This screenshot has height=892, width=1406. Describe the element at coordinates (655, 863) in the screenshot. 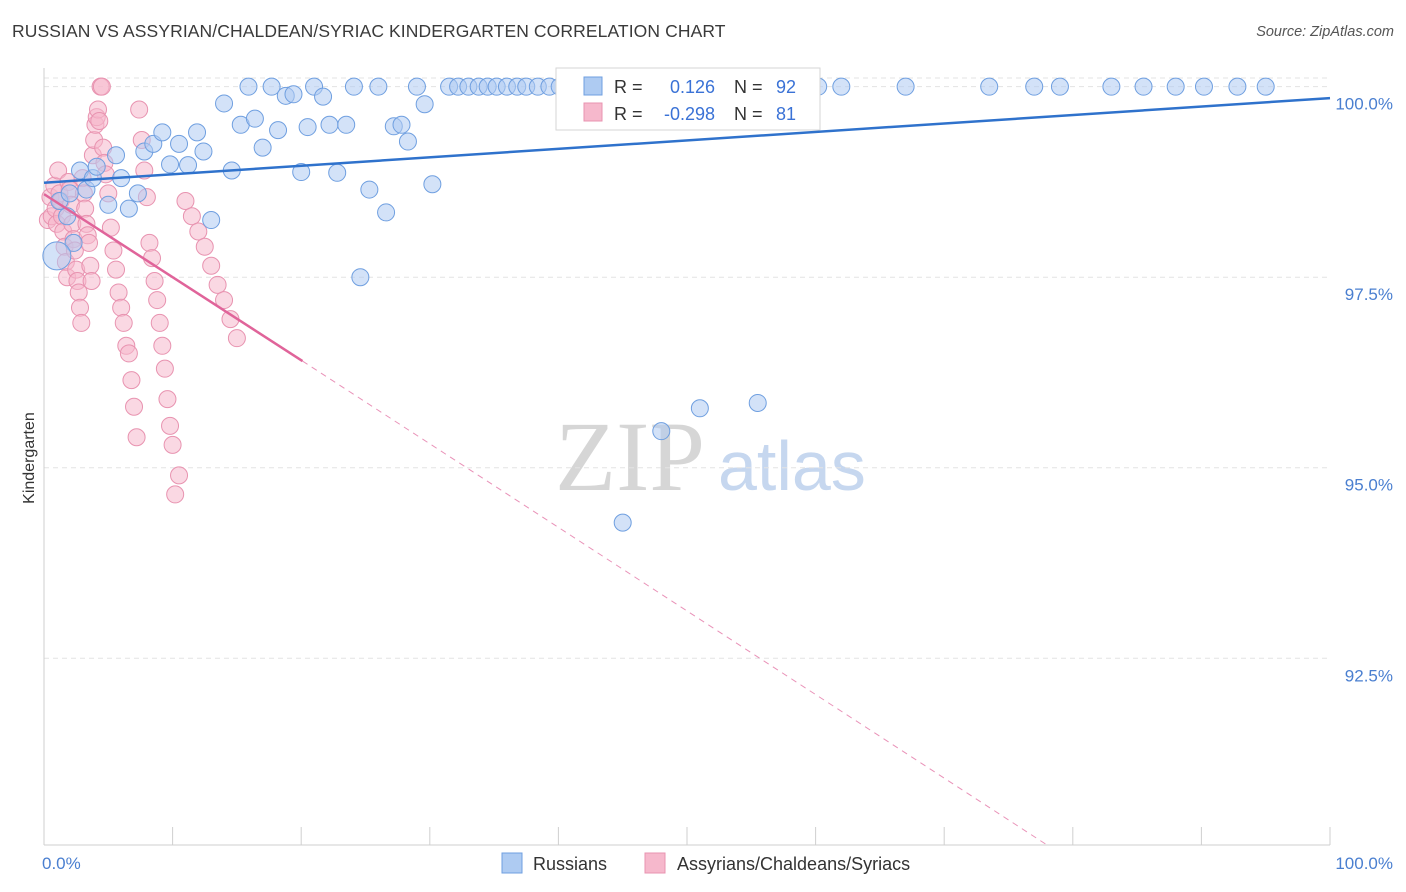

I see `bottom-legend-swatch-assyrians` at that location.